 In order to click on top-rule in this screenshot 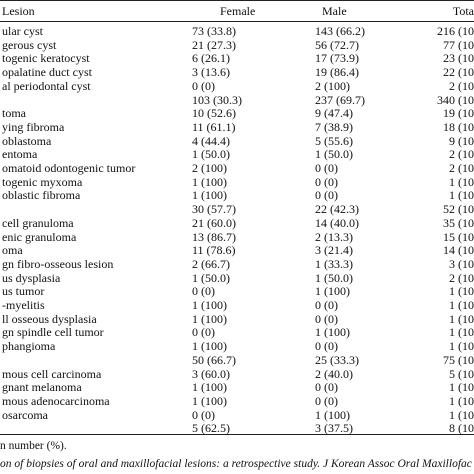, I will do `click(237, 0)`.